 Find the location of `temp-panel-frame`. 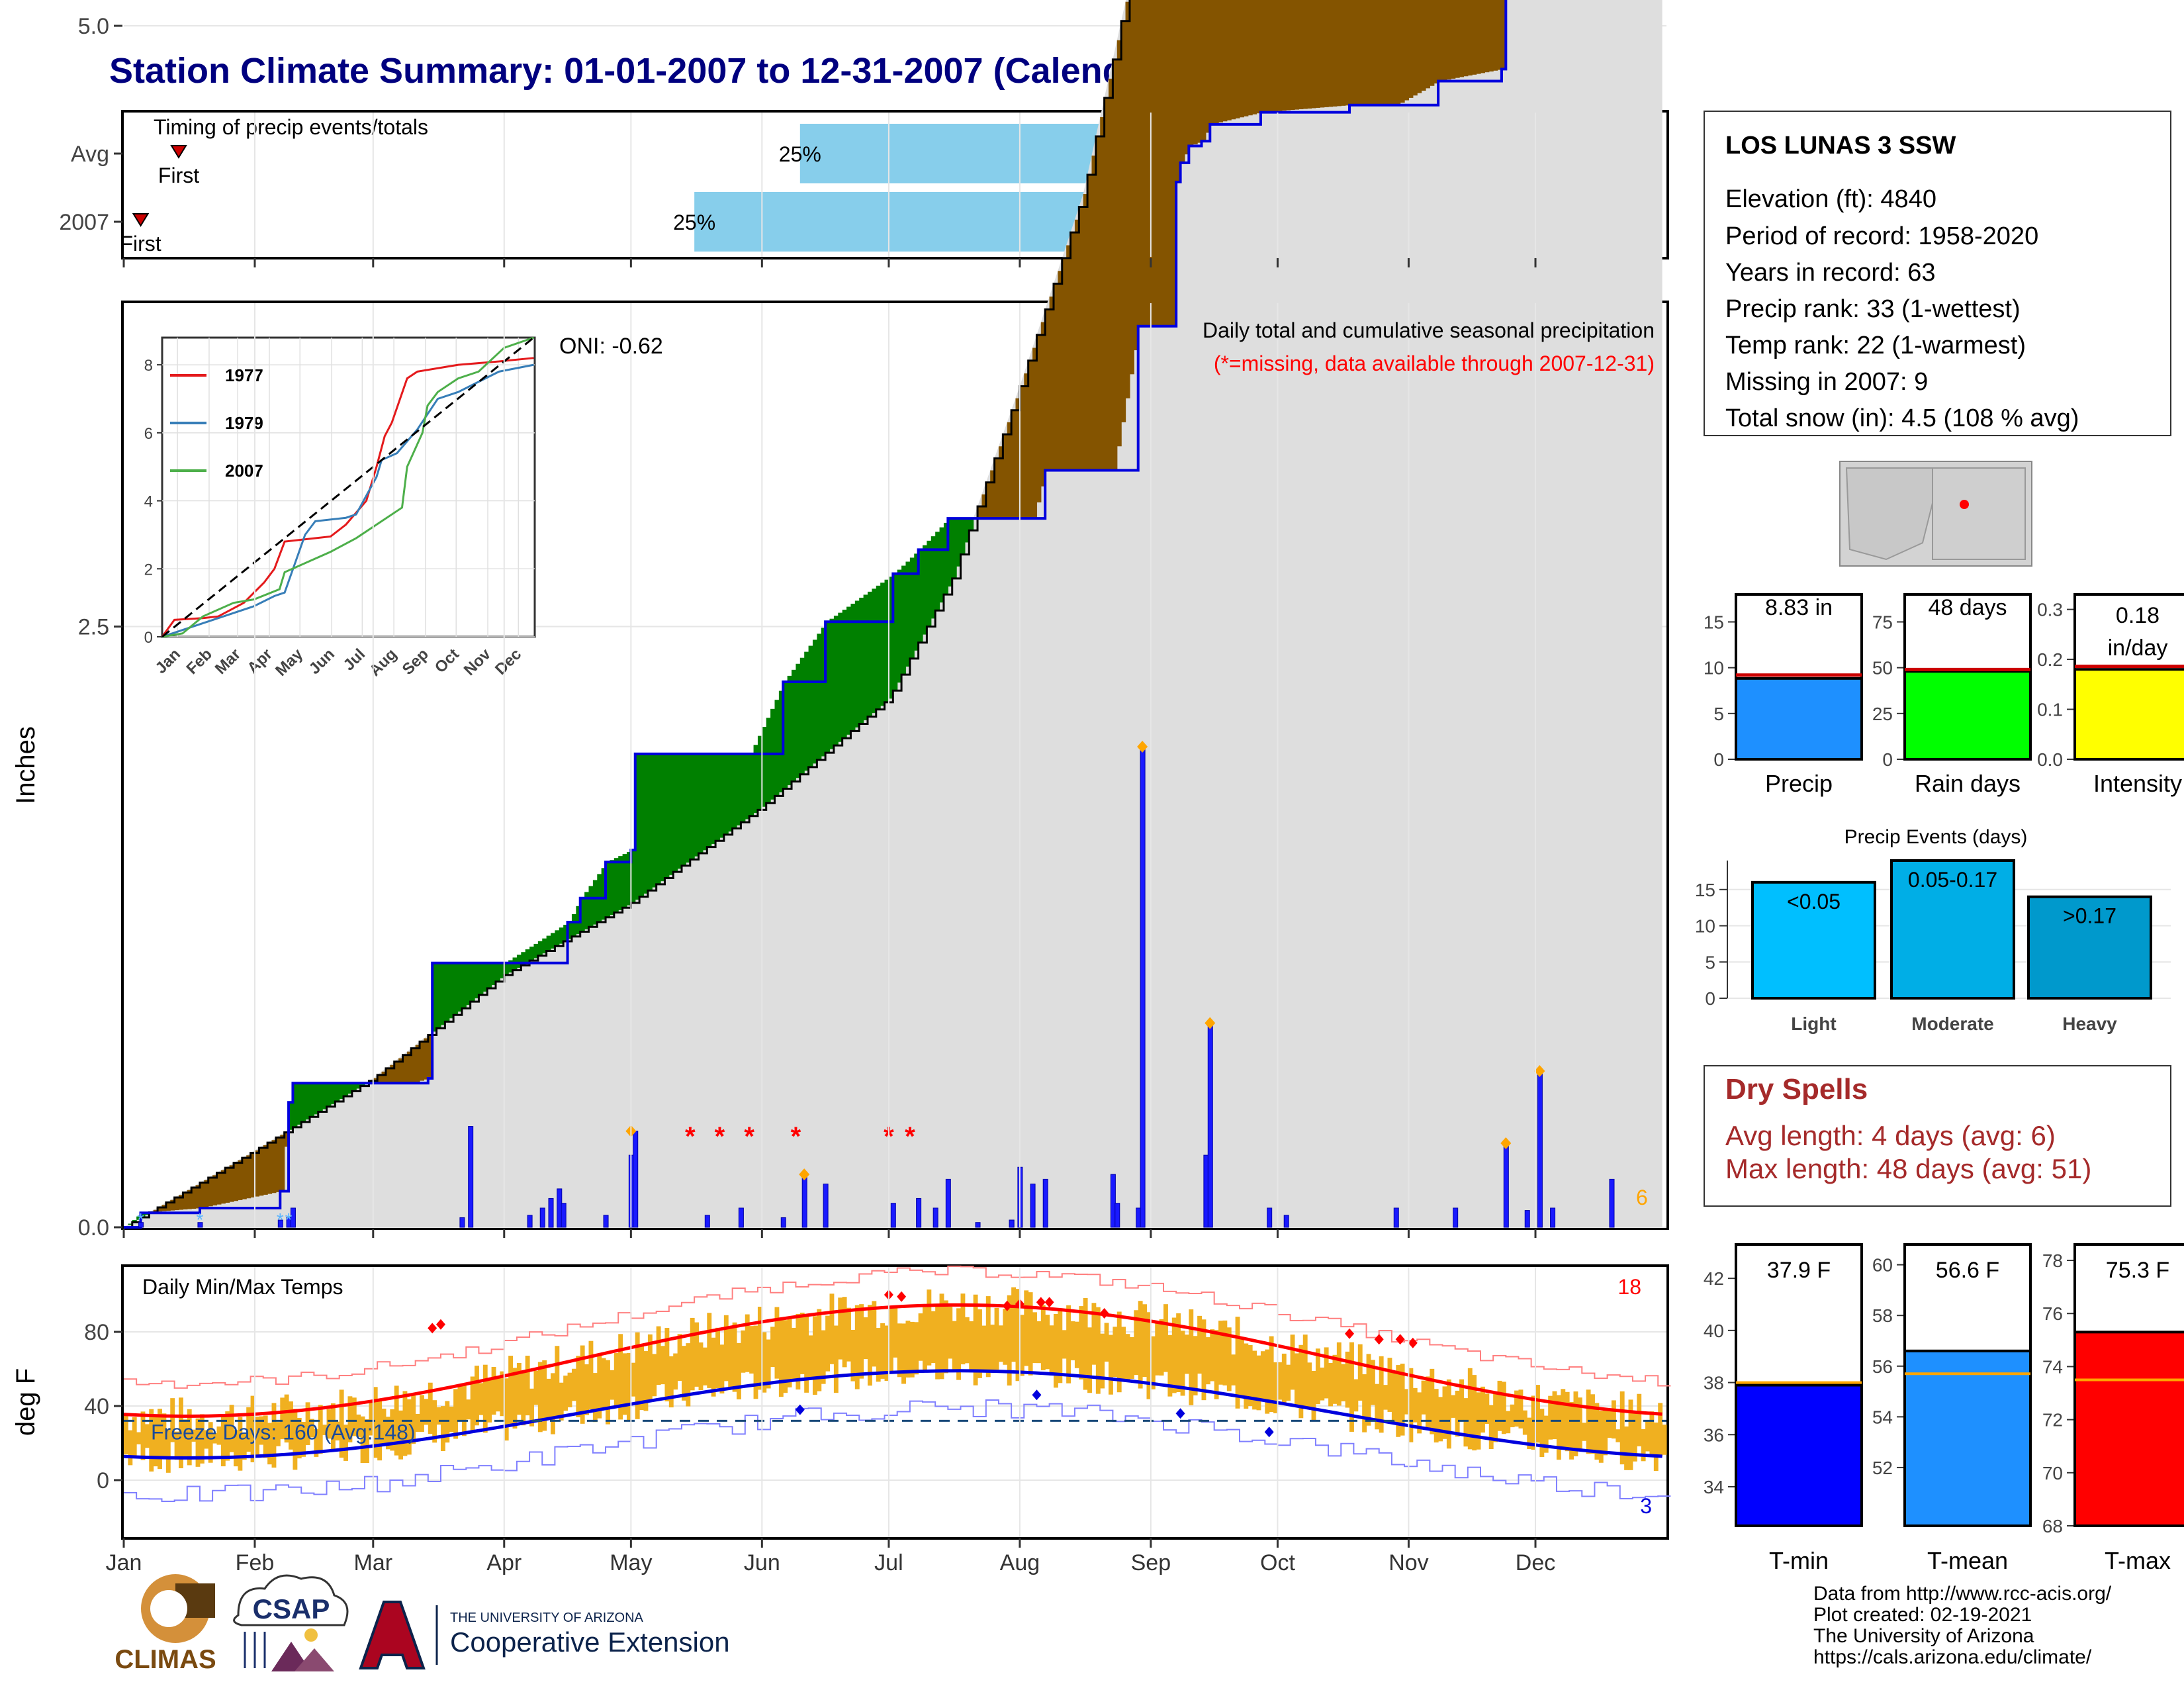

temp-panel-frame is located at coordinates (895, 1402).